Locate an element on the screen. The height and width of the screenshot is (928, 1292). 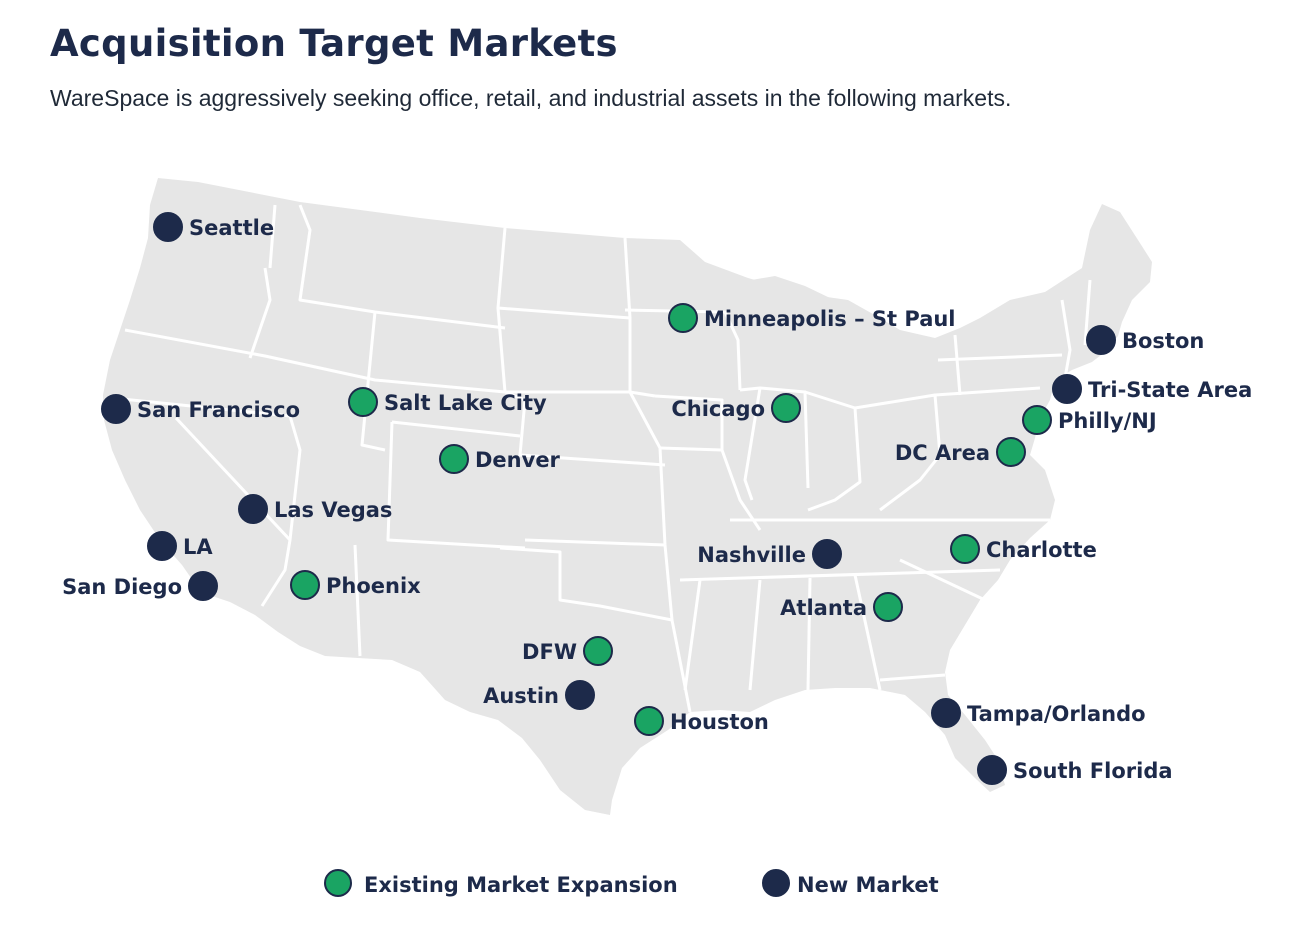
legend: Existing Market Expansion New Market is located at coordinates (631, 883).